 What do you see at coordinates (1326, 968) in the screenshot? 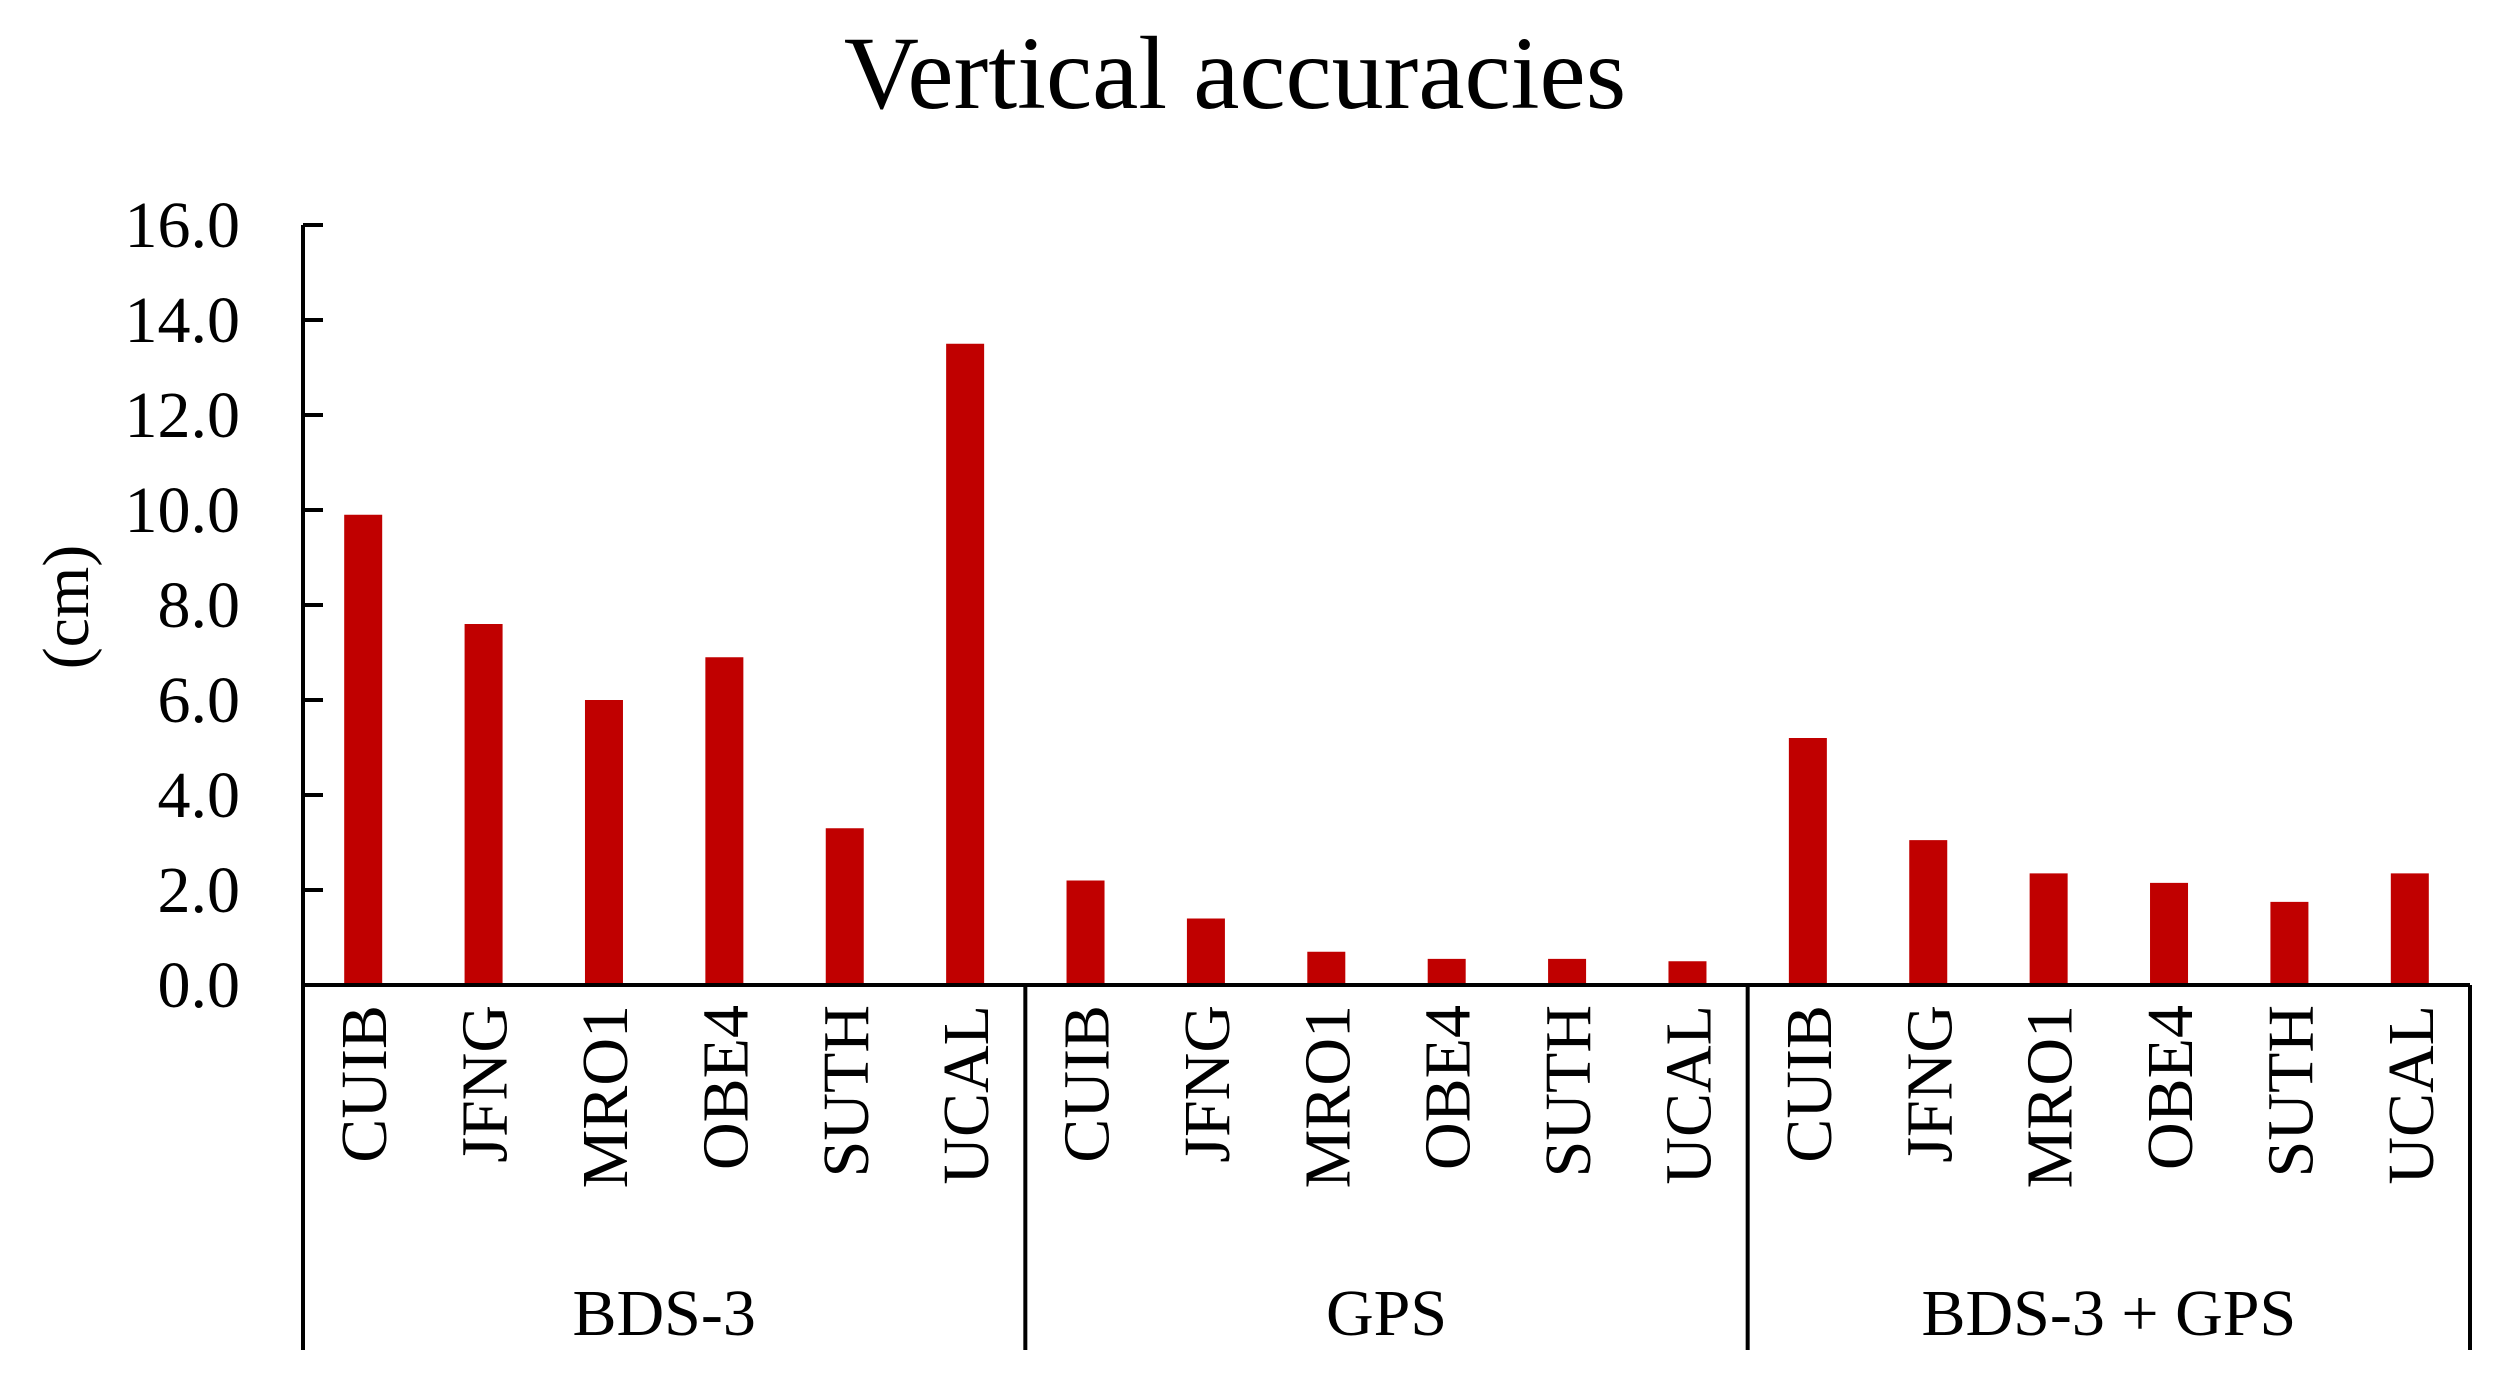
I see `bar-GPS-MRO1` at bounding box center [1326, 968].